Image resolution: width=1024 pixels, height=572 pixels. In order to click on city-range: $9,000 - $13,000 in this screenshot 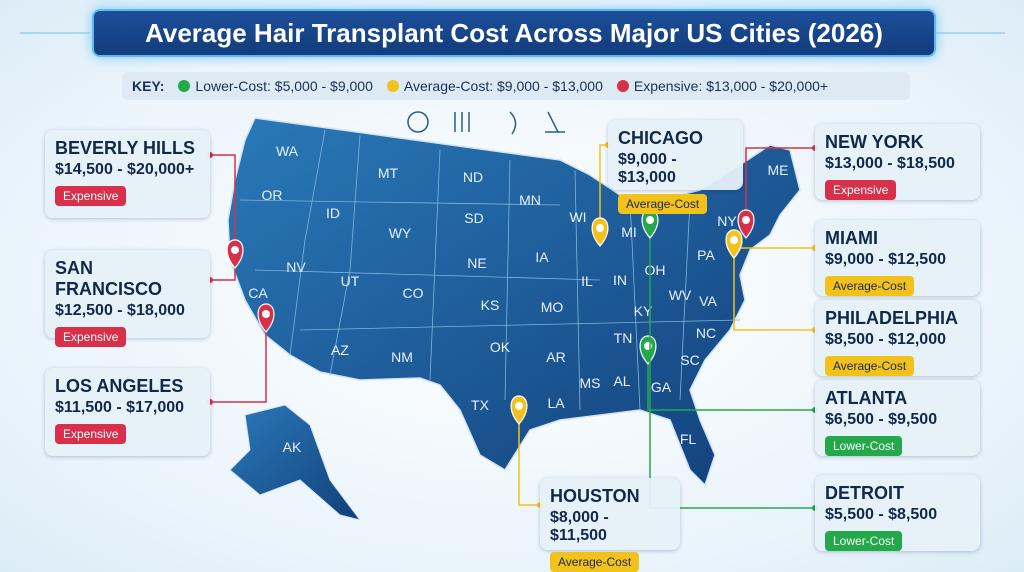, I will do `click(647, 168)`.